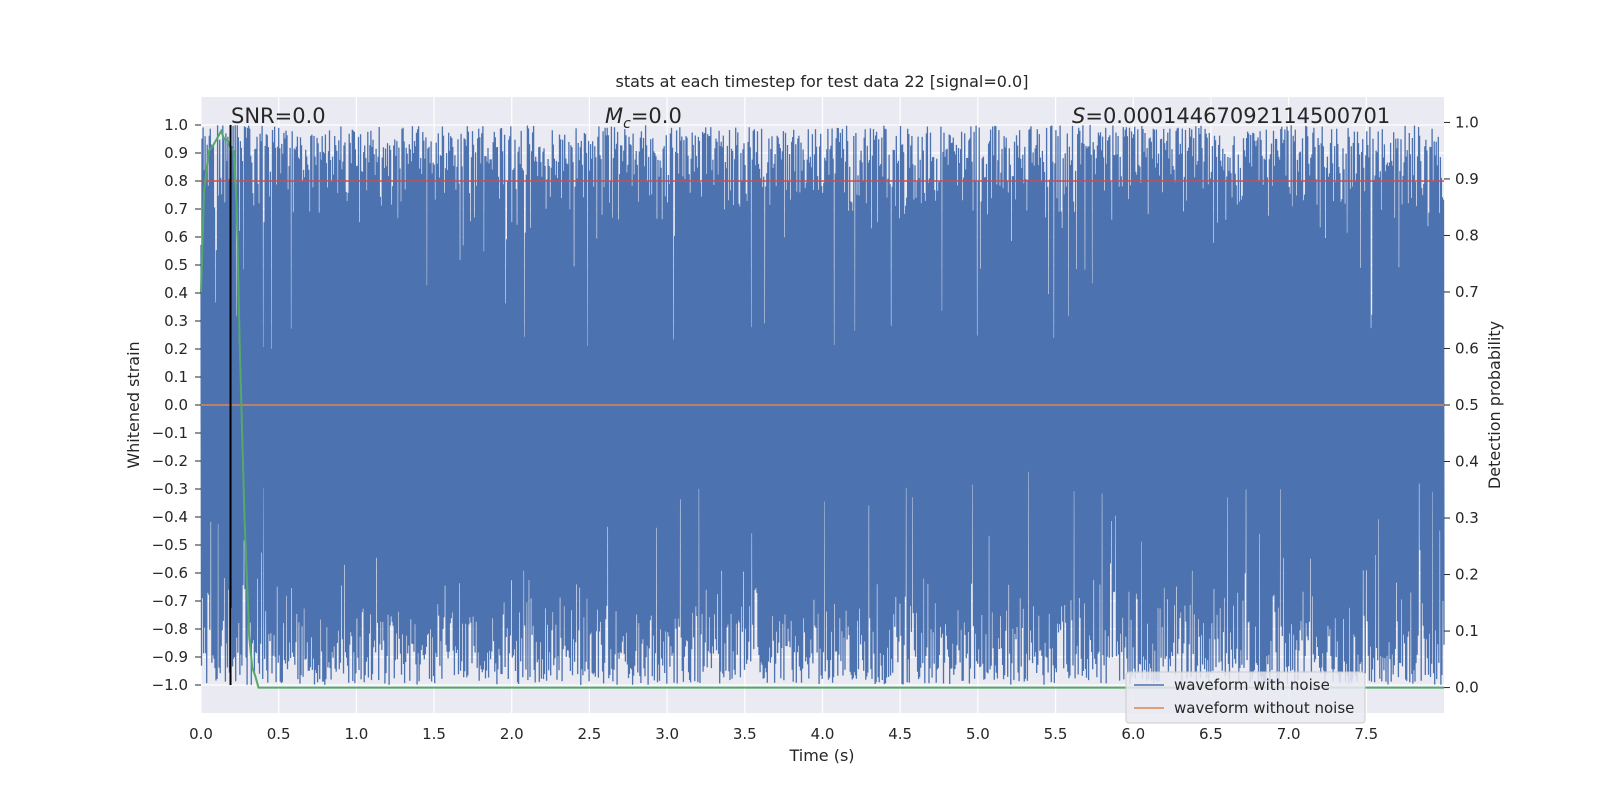 The height and width of the screenshot is (800, 1600). What do you see at coordinates (278, 116) in the screenshot?
I see `snr-annotation: SNR=0.0` at bounding box center [278, 116].